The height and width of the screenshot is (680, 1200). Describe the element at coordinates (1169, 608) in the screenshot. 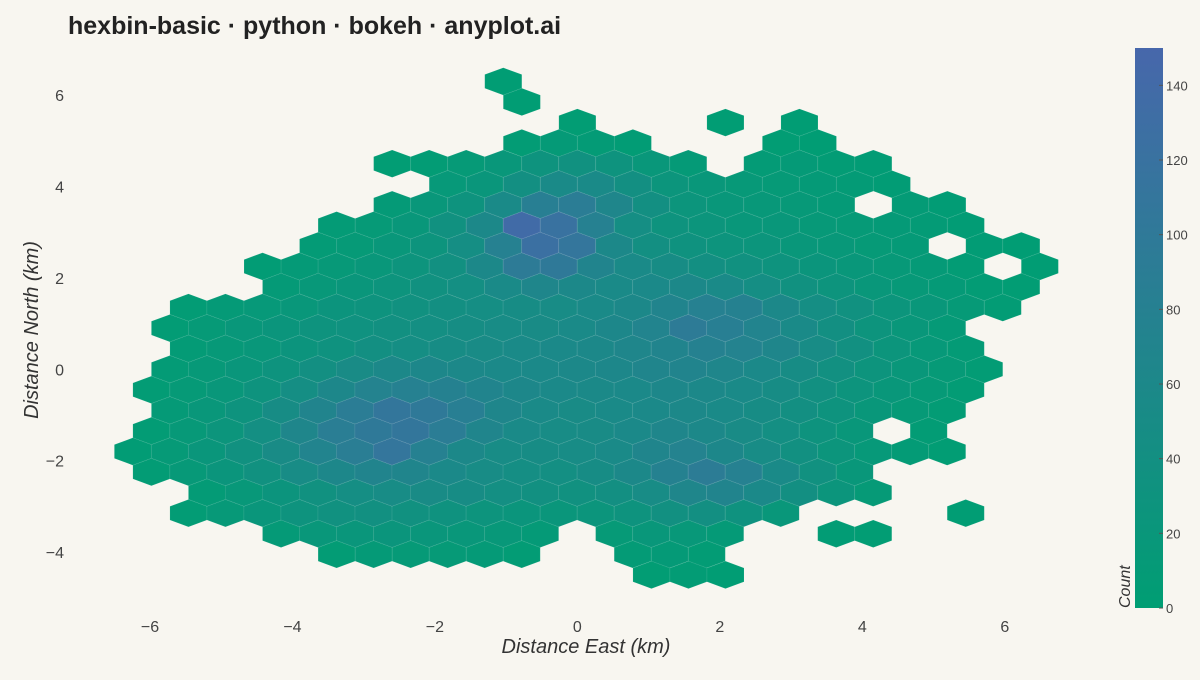

I see `colorbar-tick-label: 0` at that location.